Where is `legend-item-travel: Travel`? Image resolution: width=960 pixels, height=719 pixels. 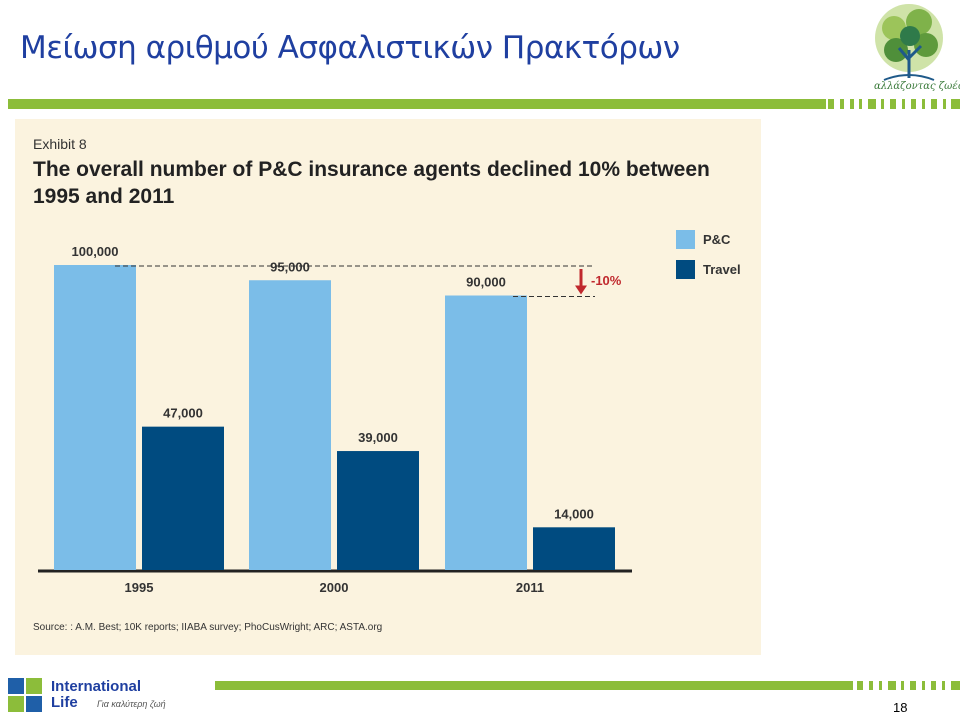 legend-item-travel: Travel is located at coordinates (708, 269).